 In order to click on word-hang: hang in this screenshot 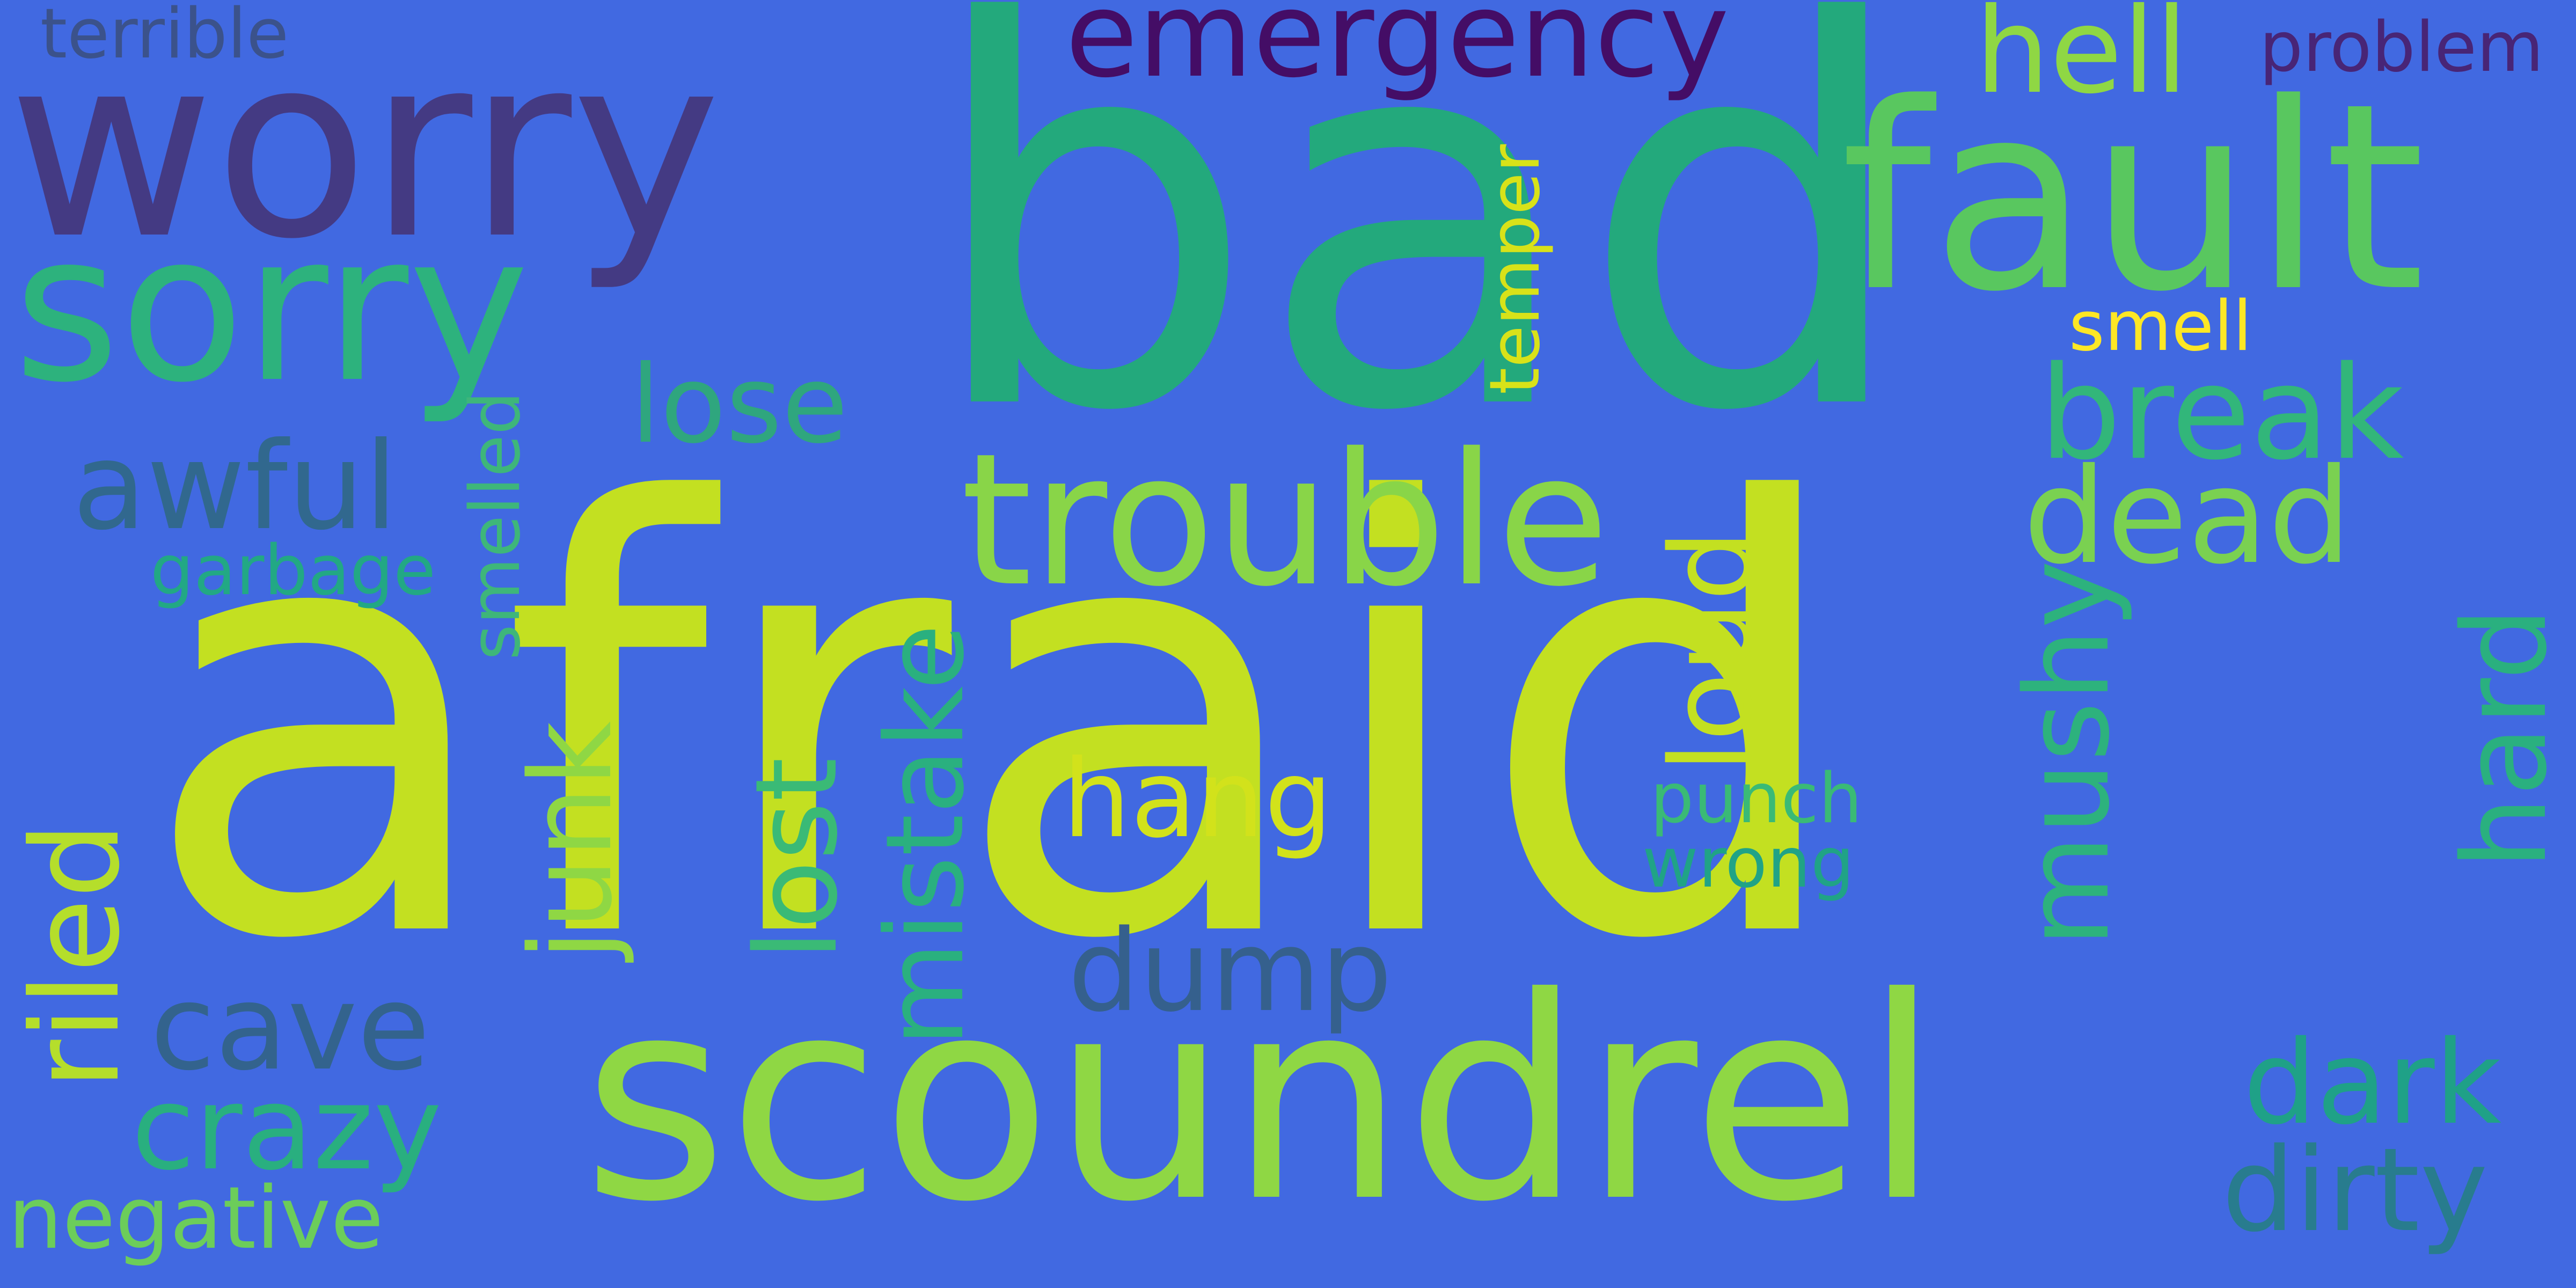, I will do `click(1198, 799)`.